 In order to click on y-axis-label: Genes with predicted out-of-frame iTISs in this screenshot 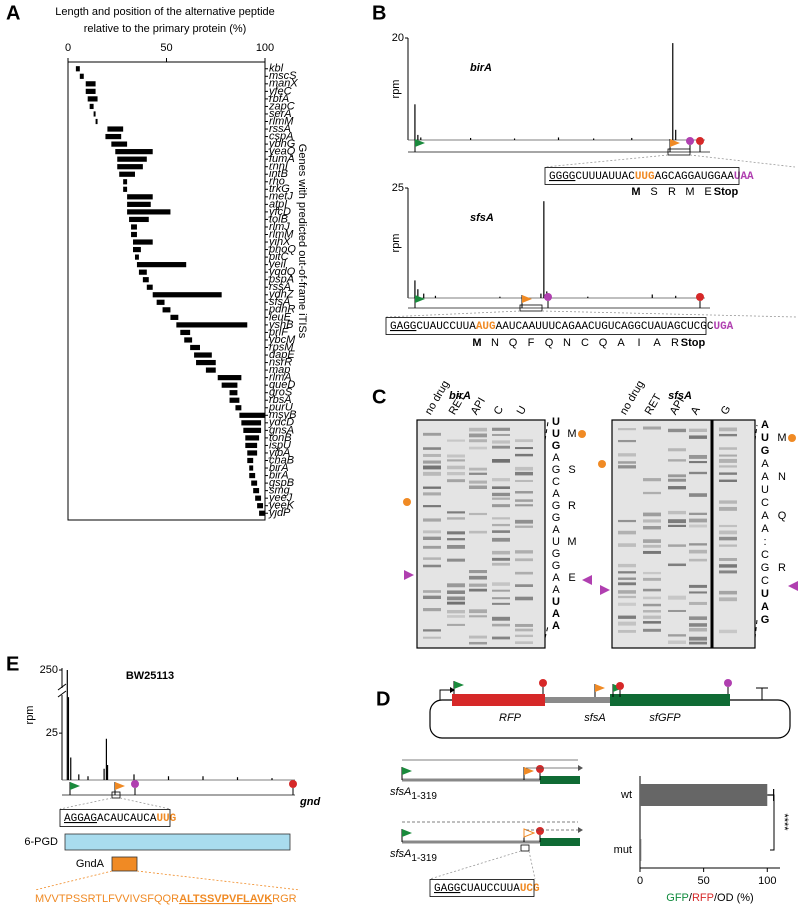, I will do `click(302, 241)`.